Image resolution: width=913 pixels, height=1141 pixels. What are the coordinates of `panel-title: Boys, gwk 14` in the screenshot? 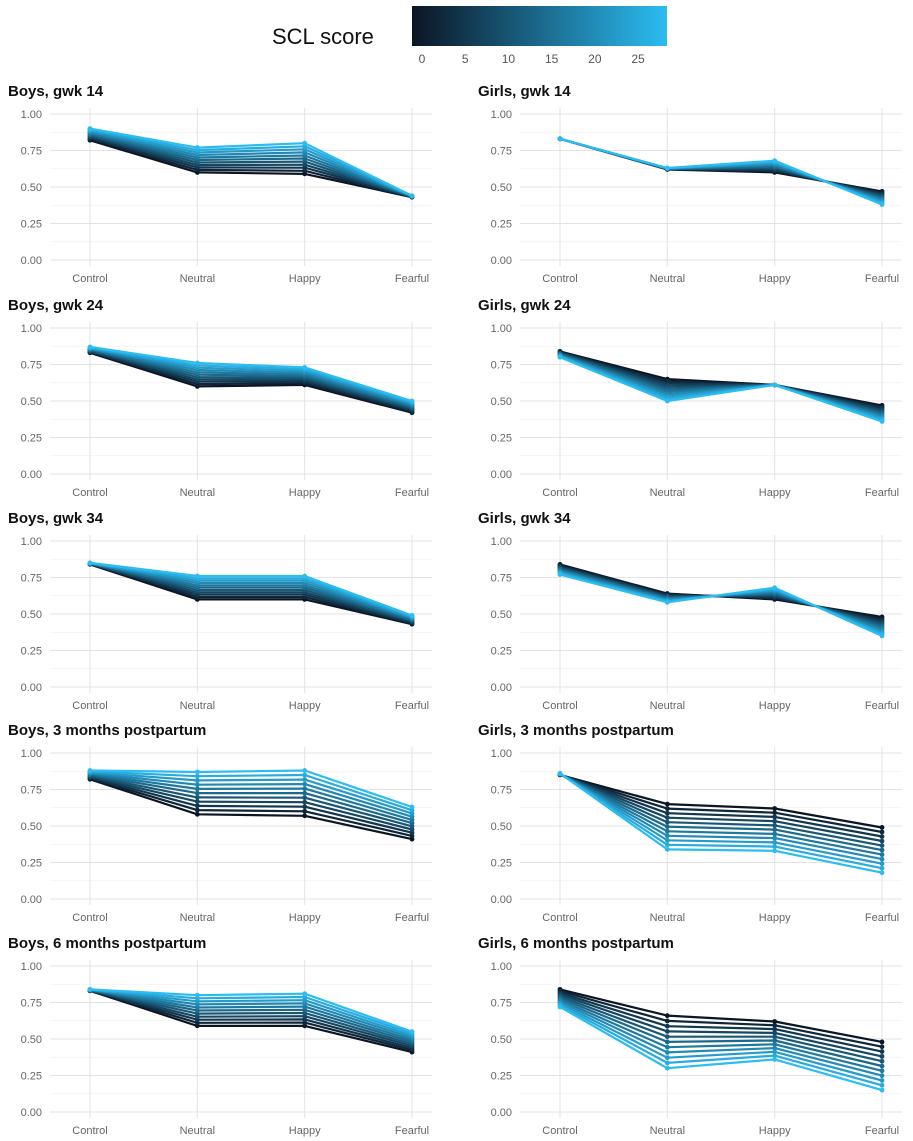 It's located at (56, 91).